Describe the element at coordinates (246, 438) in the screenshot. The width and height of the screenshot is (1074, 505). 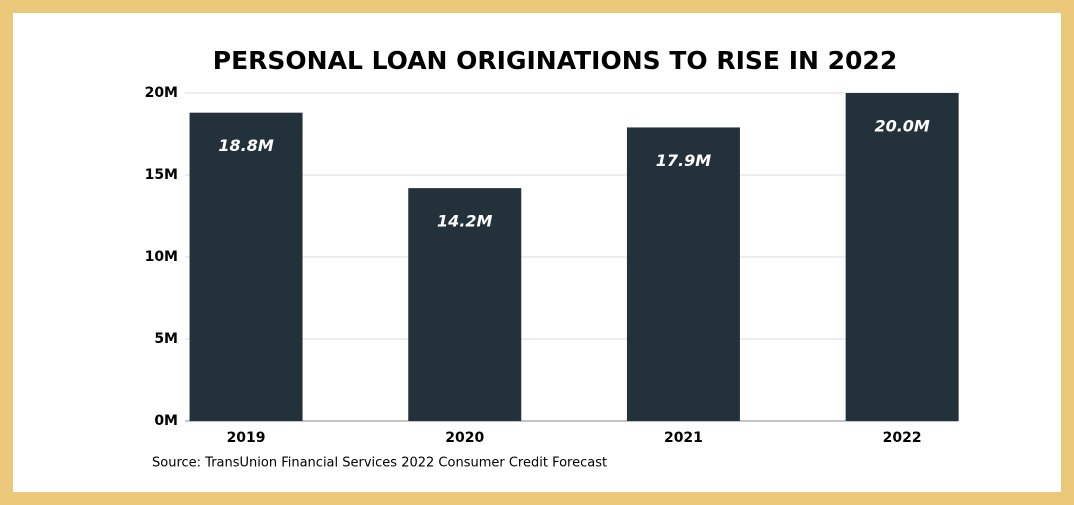
I see `x-tick-label: 2019` at that location.